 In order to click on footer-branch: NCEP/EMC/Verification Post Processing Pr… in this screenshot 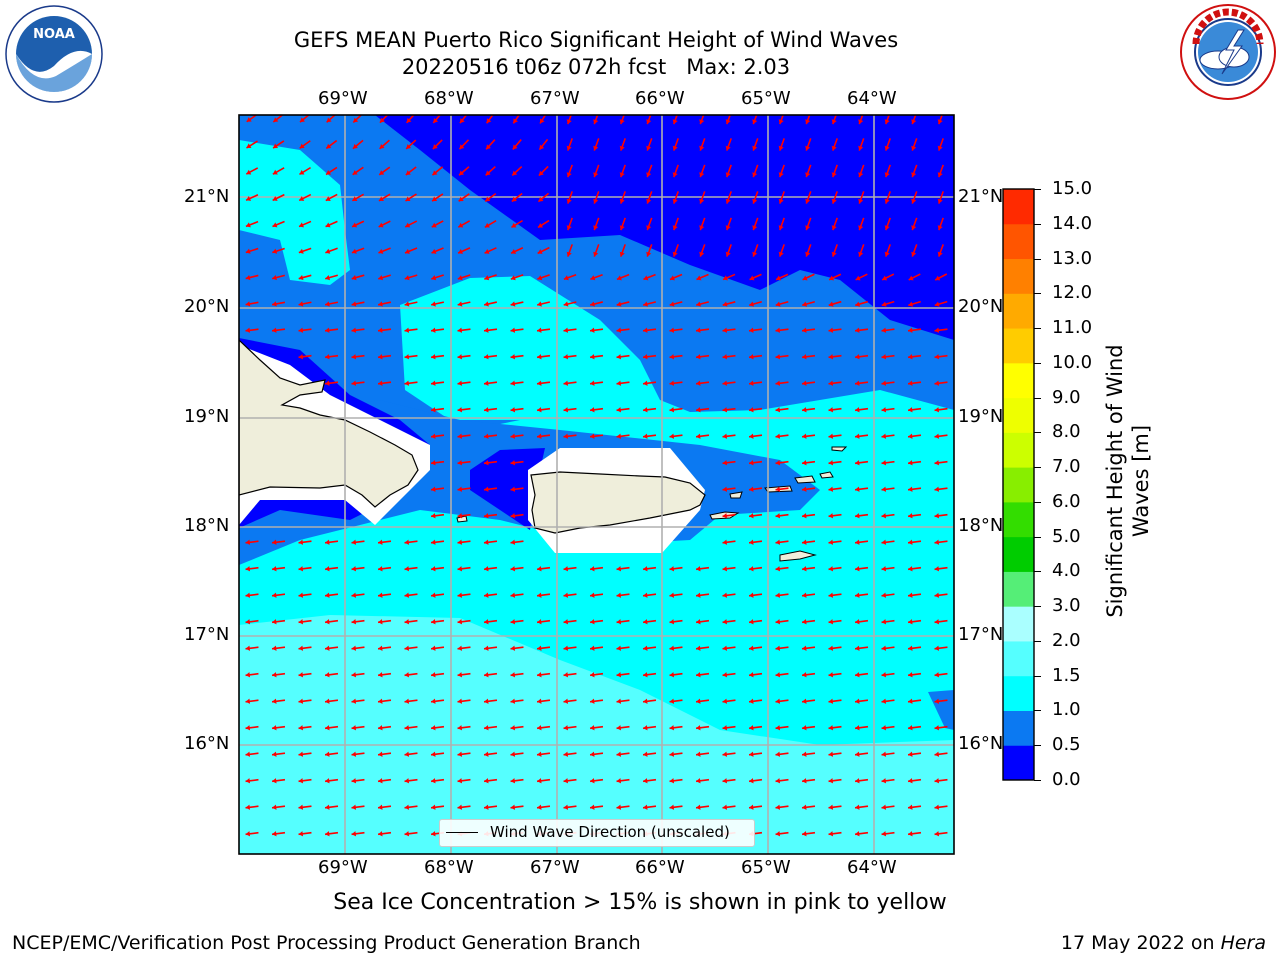, I will do `click(326, 943)`.